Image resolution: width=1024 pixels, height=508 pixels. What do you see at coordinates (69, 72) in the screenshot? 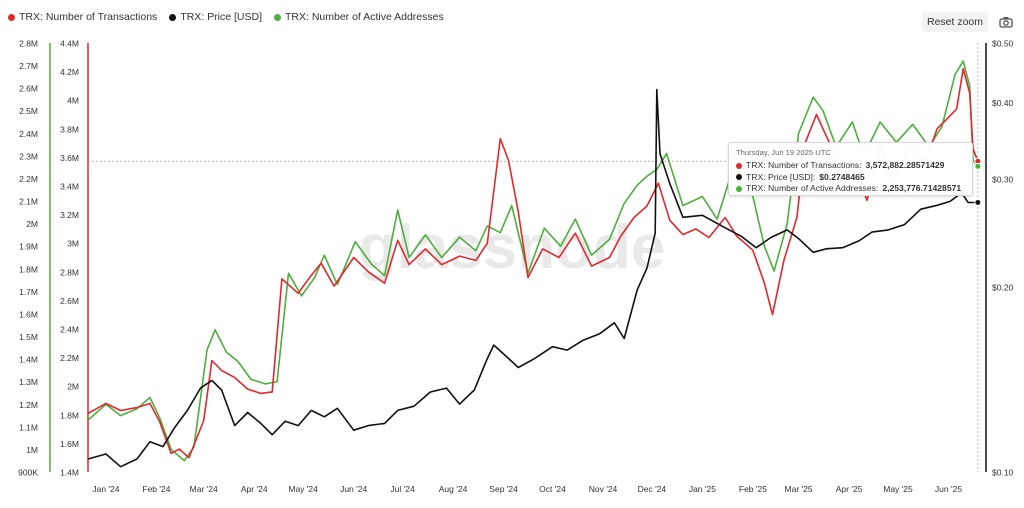
I see `tick-transactions-14: 4.2M` at bounding box center [69, 72].